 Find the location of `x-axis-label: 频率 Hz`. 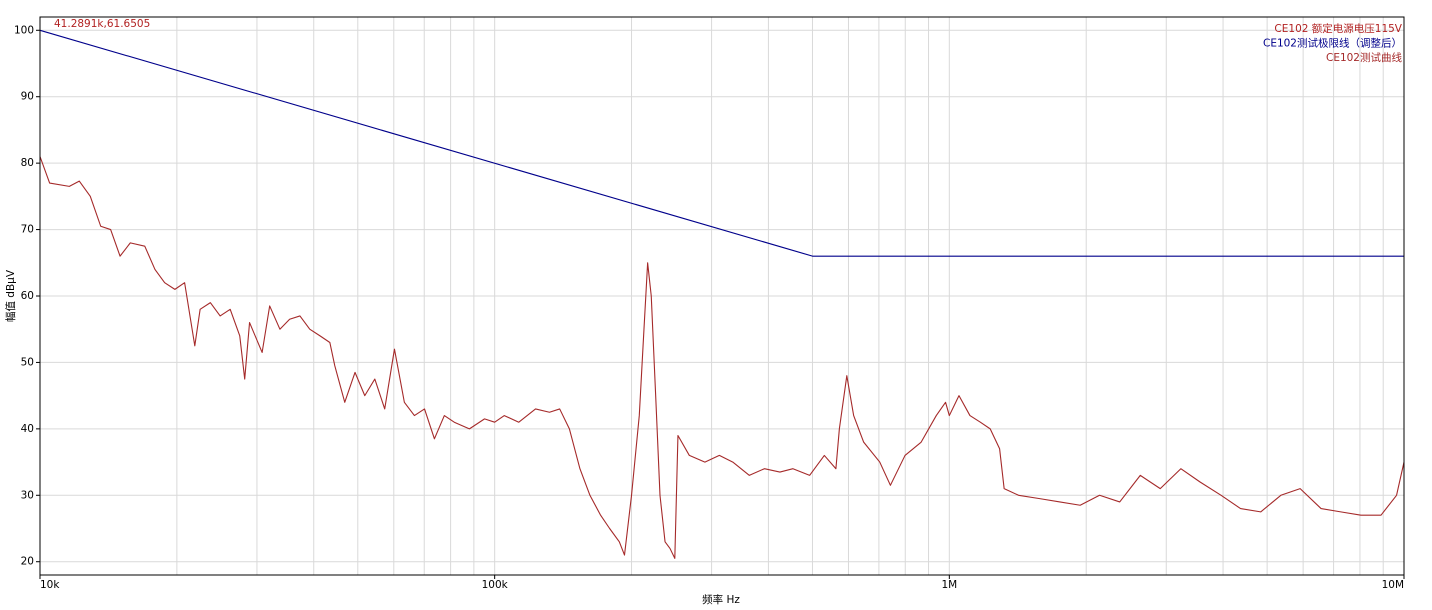

x-axis-label: 频率 Hz is located at coordinates (721, 599).